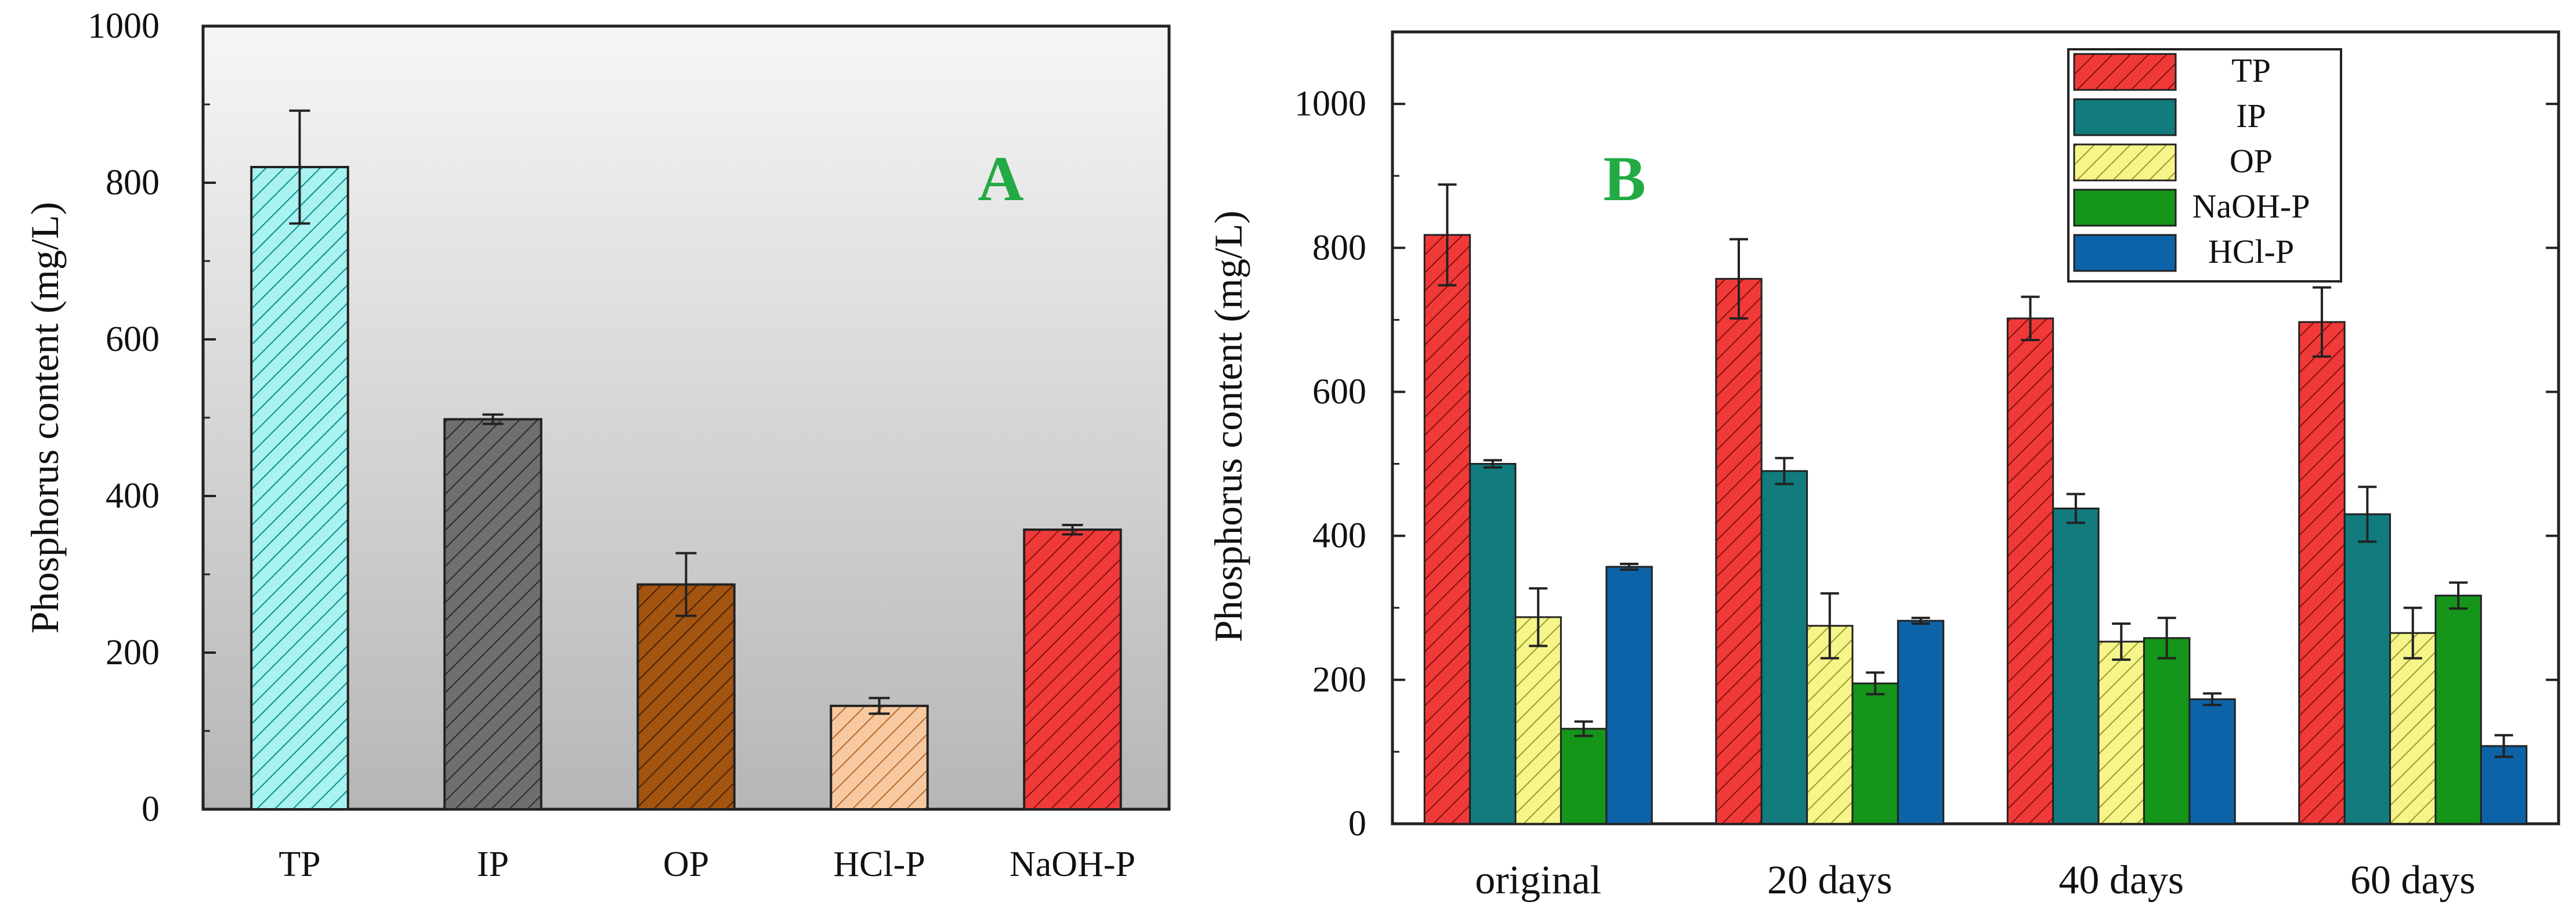 This screenshot has width=2576, height=916. Describe the element at coordinates (299, 864) in the screenshot. I see `panel-a-x-tick-label-tp: TP` at that location.